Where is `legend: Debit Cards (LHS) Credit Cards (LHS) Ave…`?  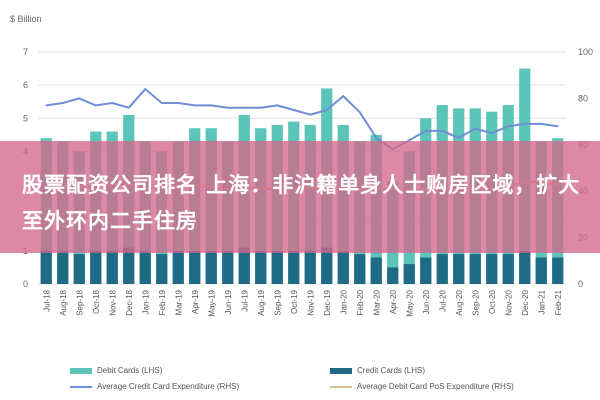 legend: Debit Cards (LHS) Credit Cards (LHS) Ave… is located at coordinates (300, 380).